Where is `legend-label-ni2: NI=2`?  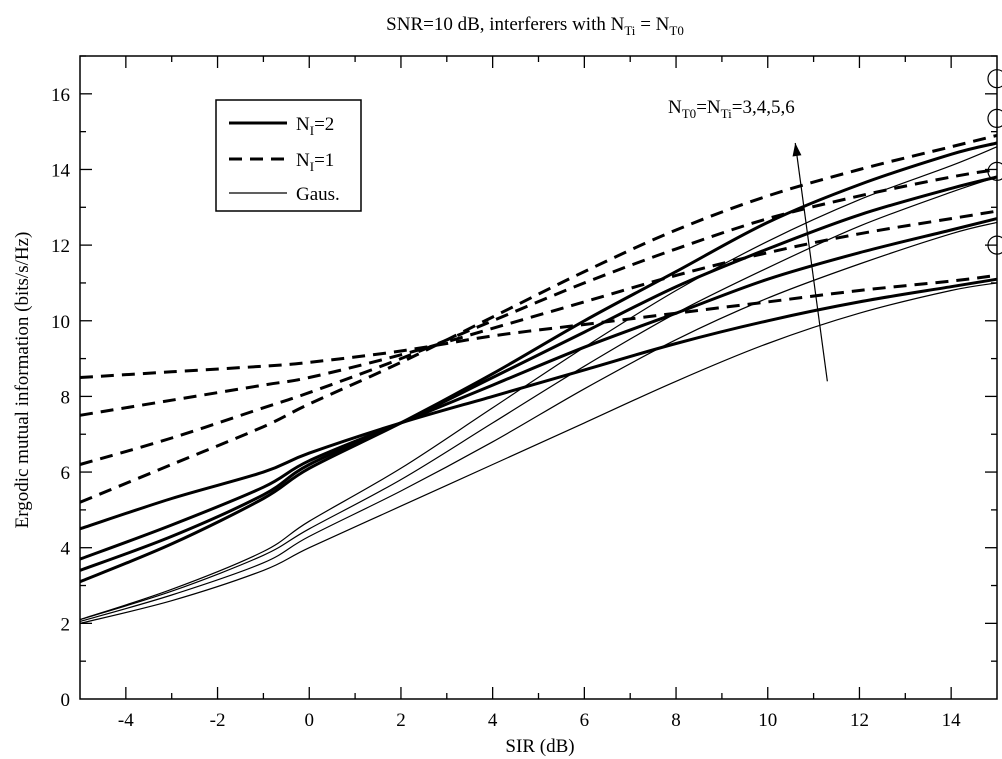
legend-label-ni2: NI=2 is located at coordinates (315, 126).